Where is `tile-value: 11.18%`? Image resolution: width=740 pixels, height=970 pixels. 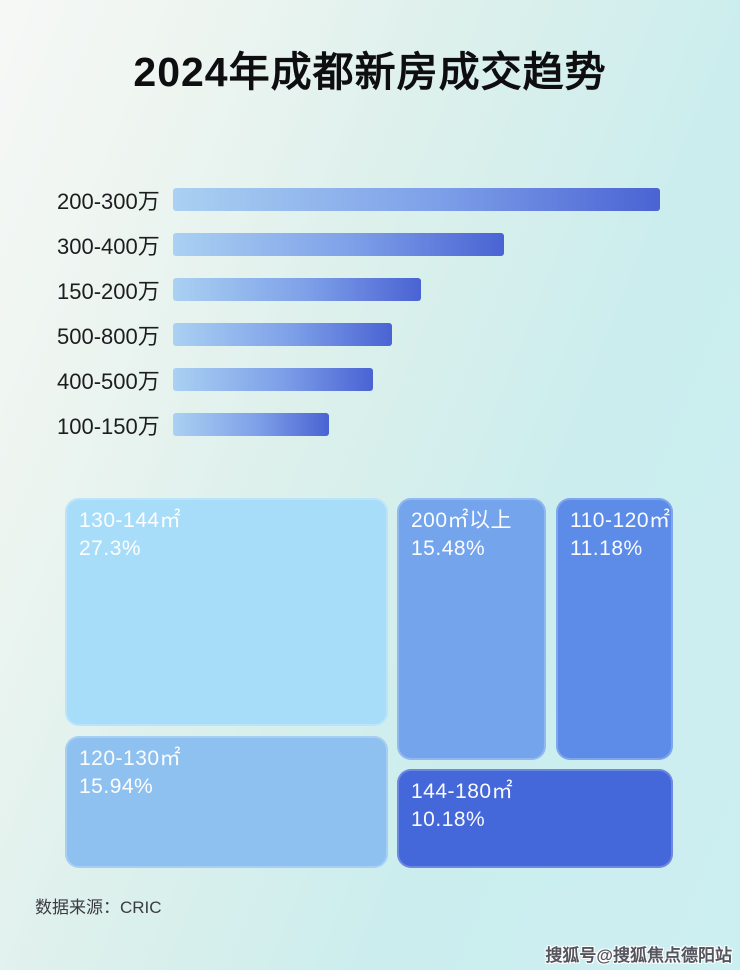
tile-value: 11.18% is located at coordinates (606, 548).